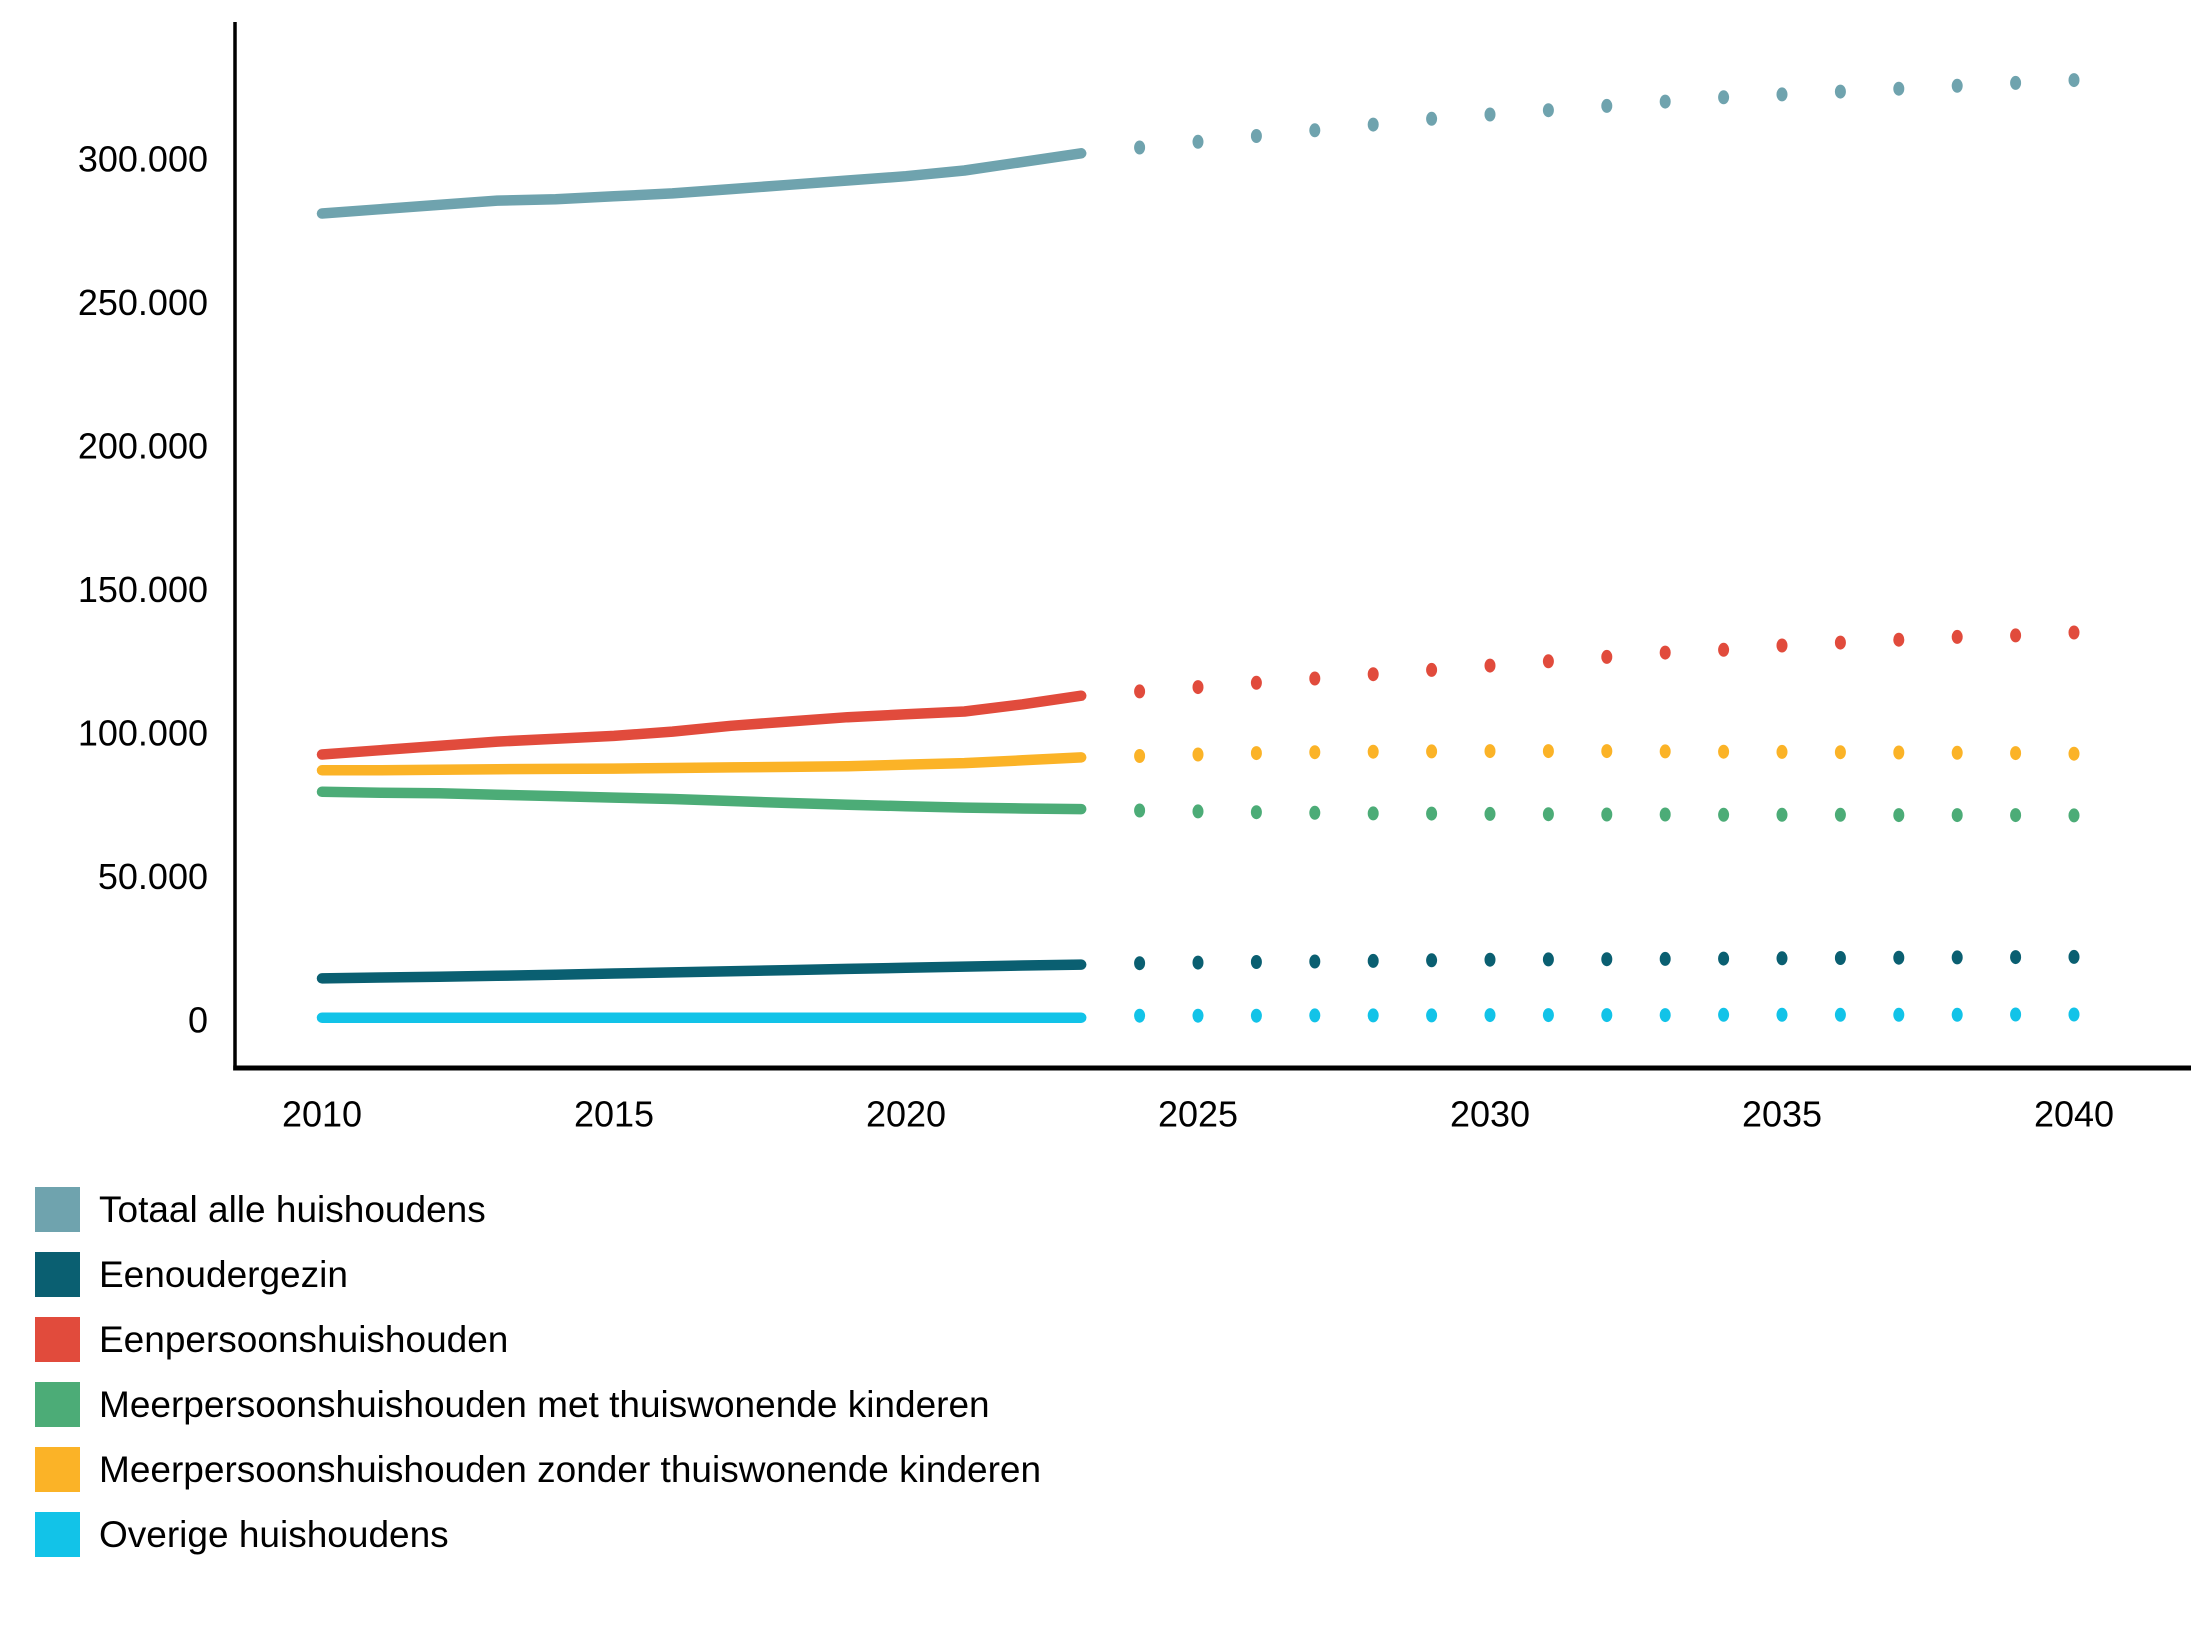 The height and width of the screenshot is (1628, 2191). Describe the element at coordinates (57, 1339) in the screenshot. I see `legend-swatch-eenpersoonshuishouden` at that location.